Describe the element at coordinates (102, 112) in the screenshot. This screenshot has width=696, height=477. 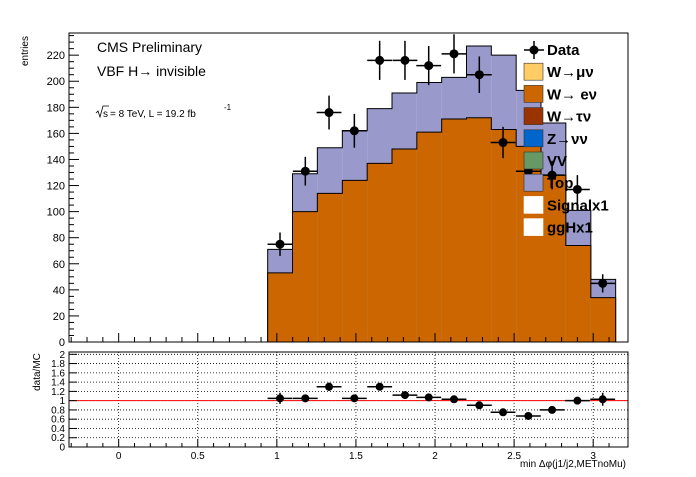
I see `sqrt-sign-icon` at that location.